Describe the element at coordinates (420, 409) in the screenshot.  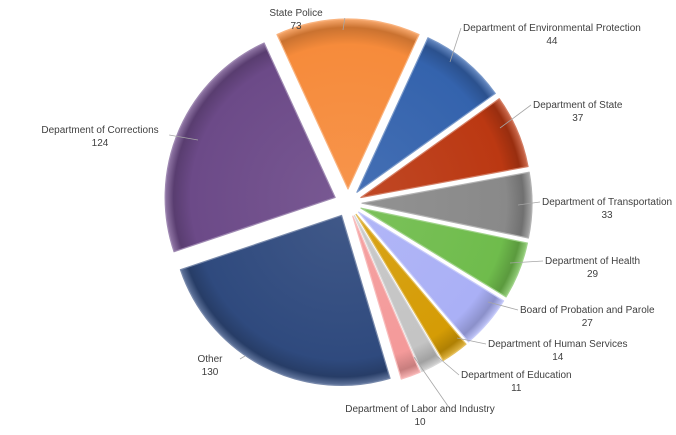
I see `slice-label-department-of-labor-and-industry: Department of Labor and Industry` at that location.